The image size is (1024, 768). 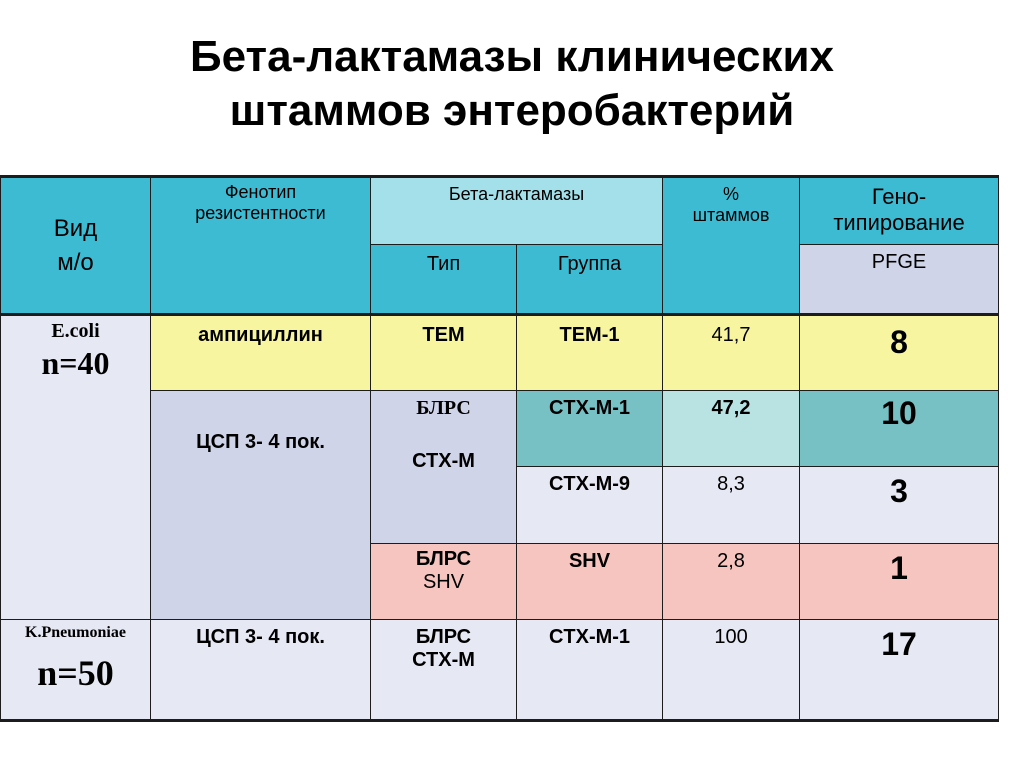 What do you see at coordinates (899, 428) in the screenshot?
I see `pfge-ctxm1: 10` at bounding box center [899, 428].